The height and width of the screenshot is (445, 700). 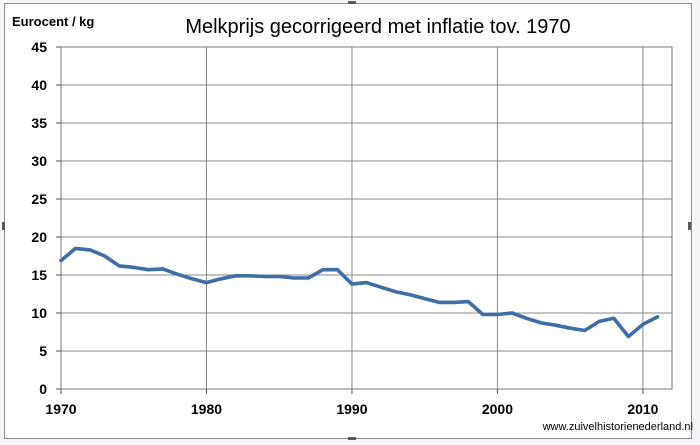 What do you see at coordinates (642, 409) in the screenshot?
I see `x-tick-label: 2010` at bounding box center [642, 409].